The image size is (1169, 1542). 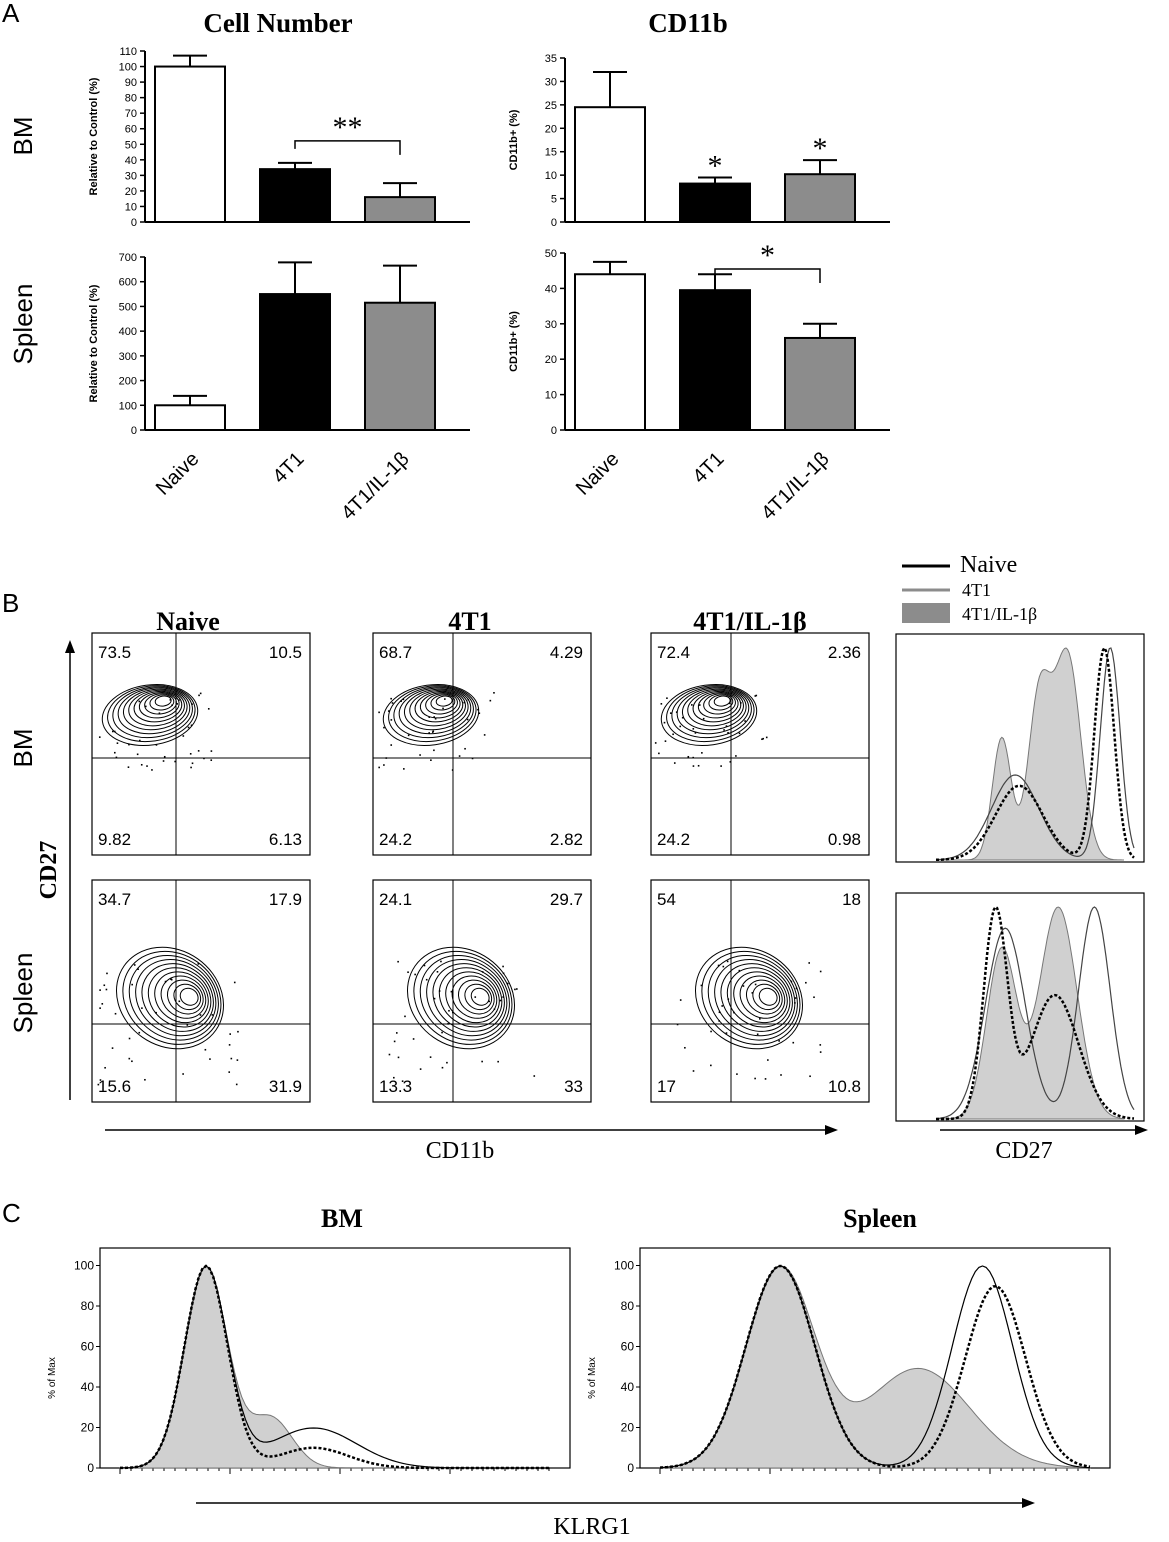 What do you see at coordinates (348, 127) in the screenshot?
I see `significance-stars: **` at bounding box center [348, 127].